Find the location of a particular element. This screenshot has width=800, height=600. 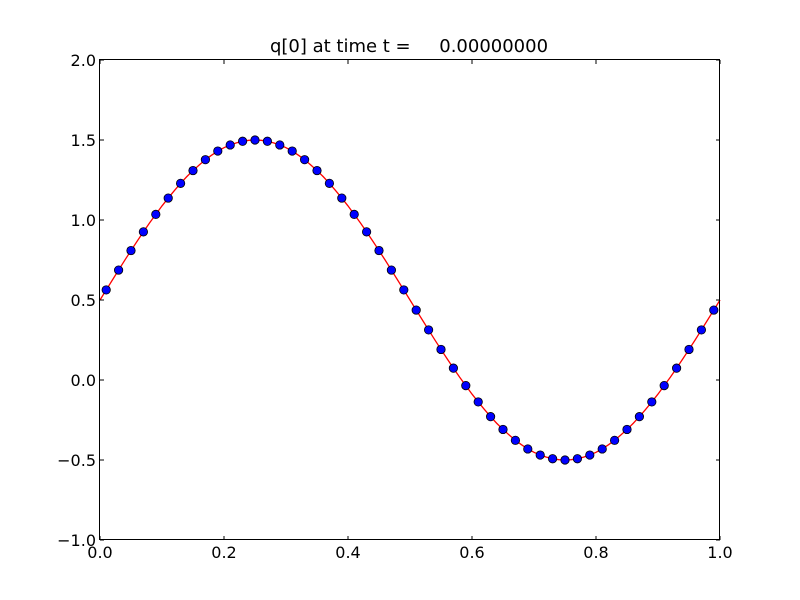

y-tick-label: 2.0 is located at coordinates (83, 60).